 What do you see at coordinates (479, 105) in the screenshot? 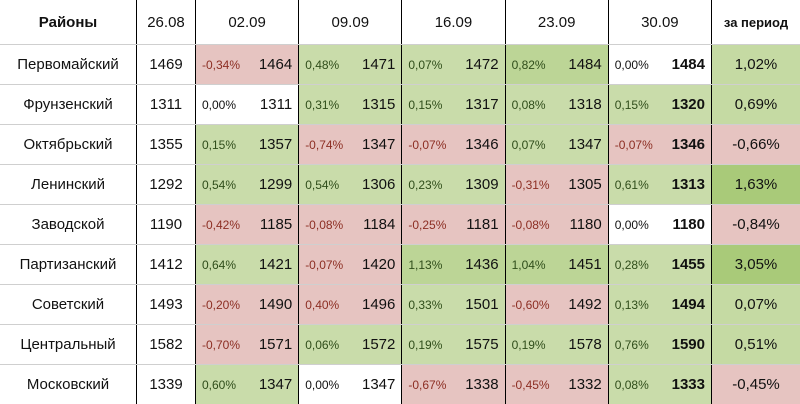
I see `week-value: 1317` at bounding box center [479, 105].